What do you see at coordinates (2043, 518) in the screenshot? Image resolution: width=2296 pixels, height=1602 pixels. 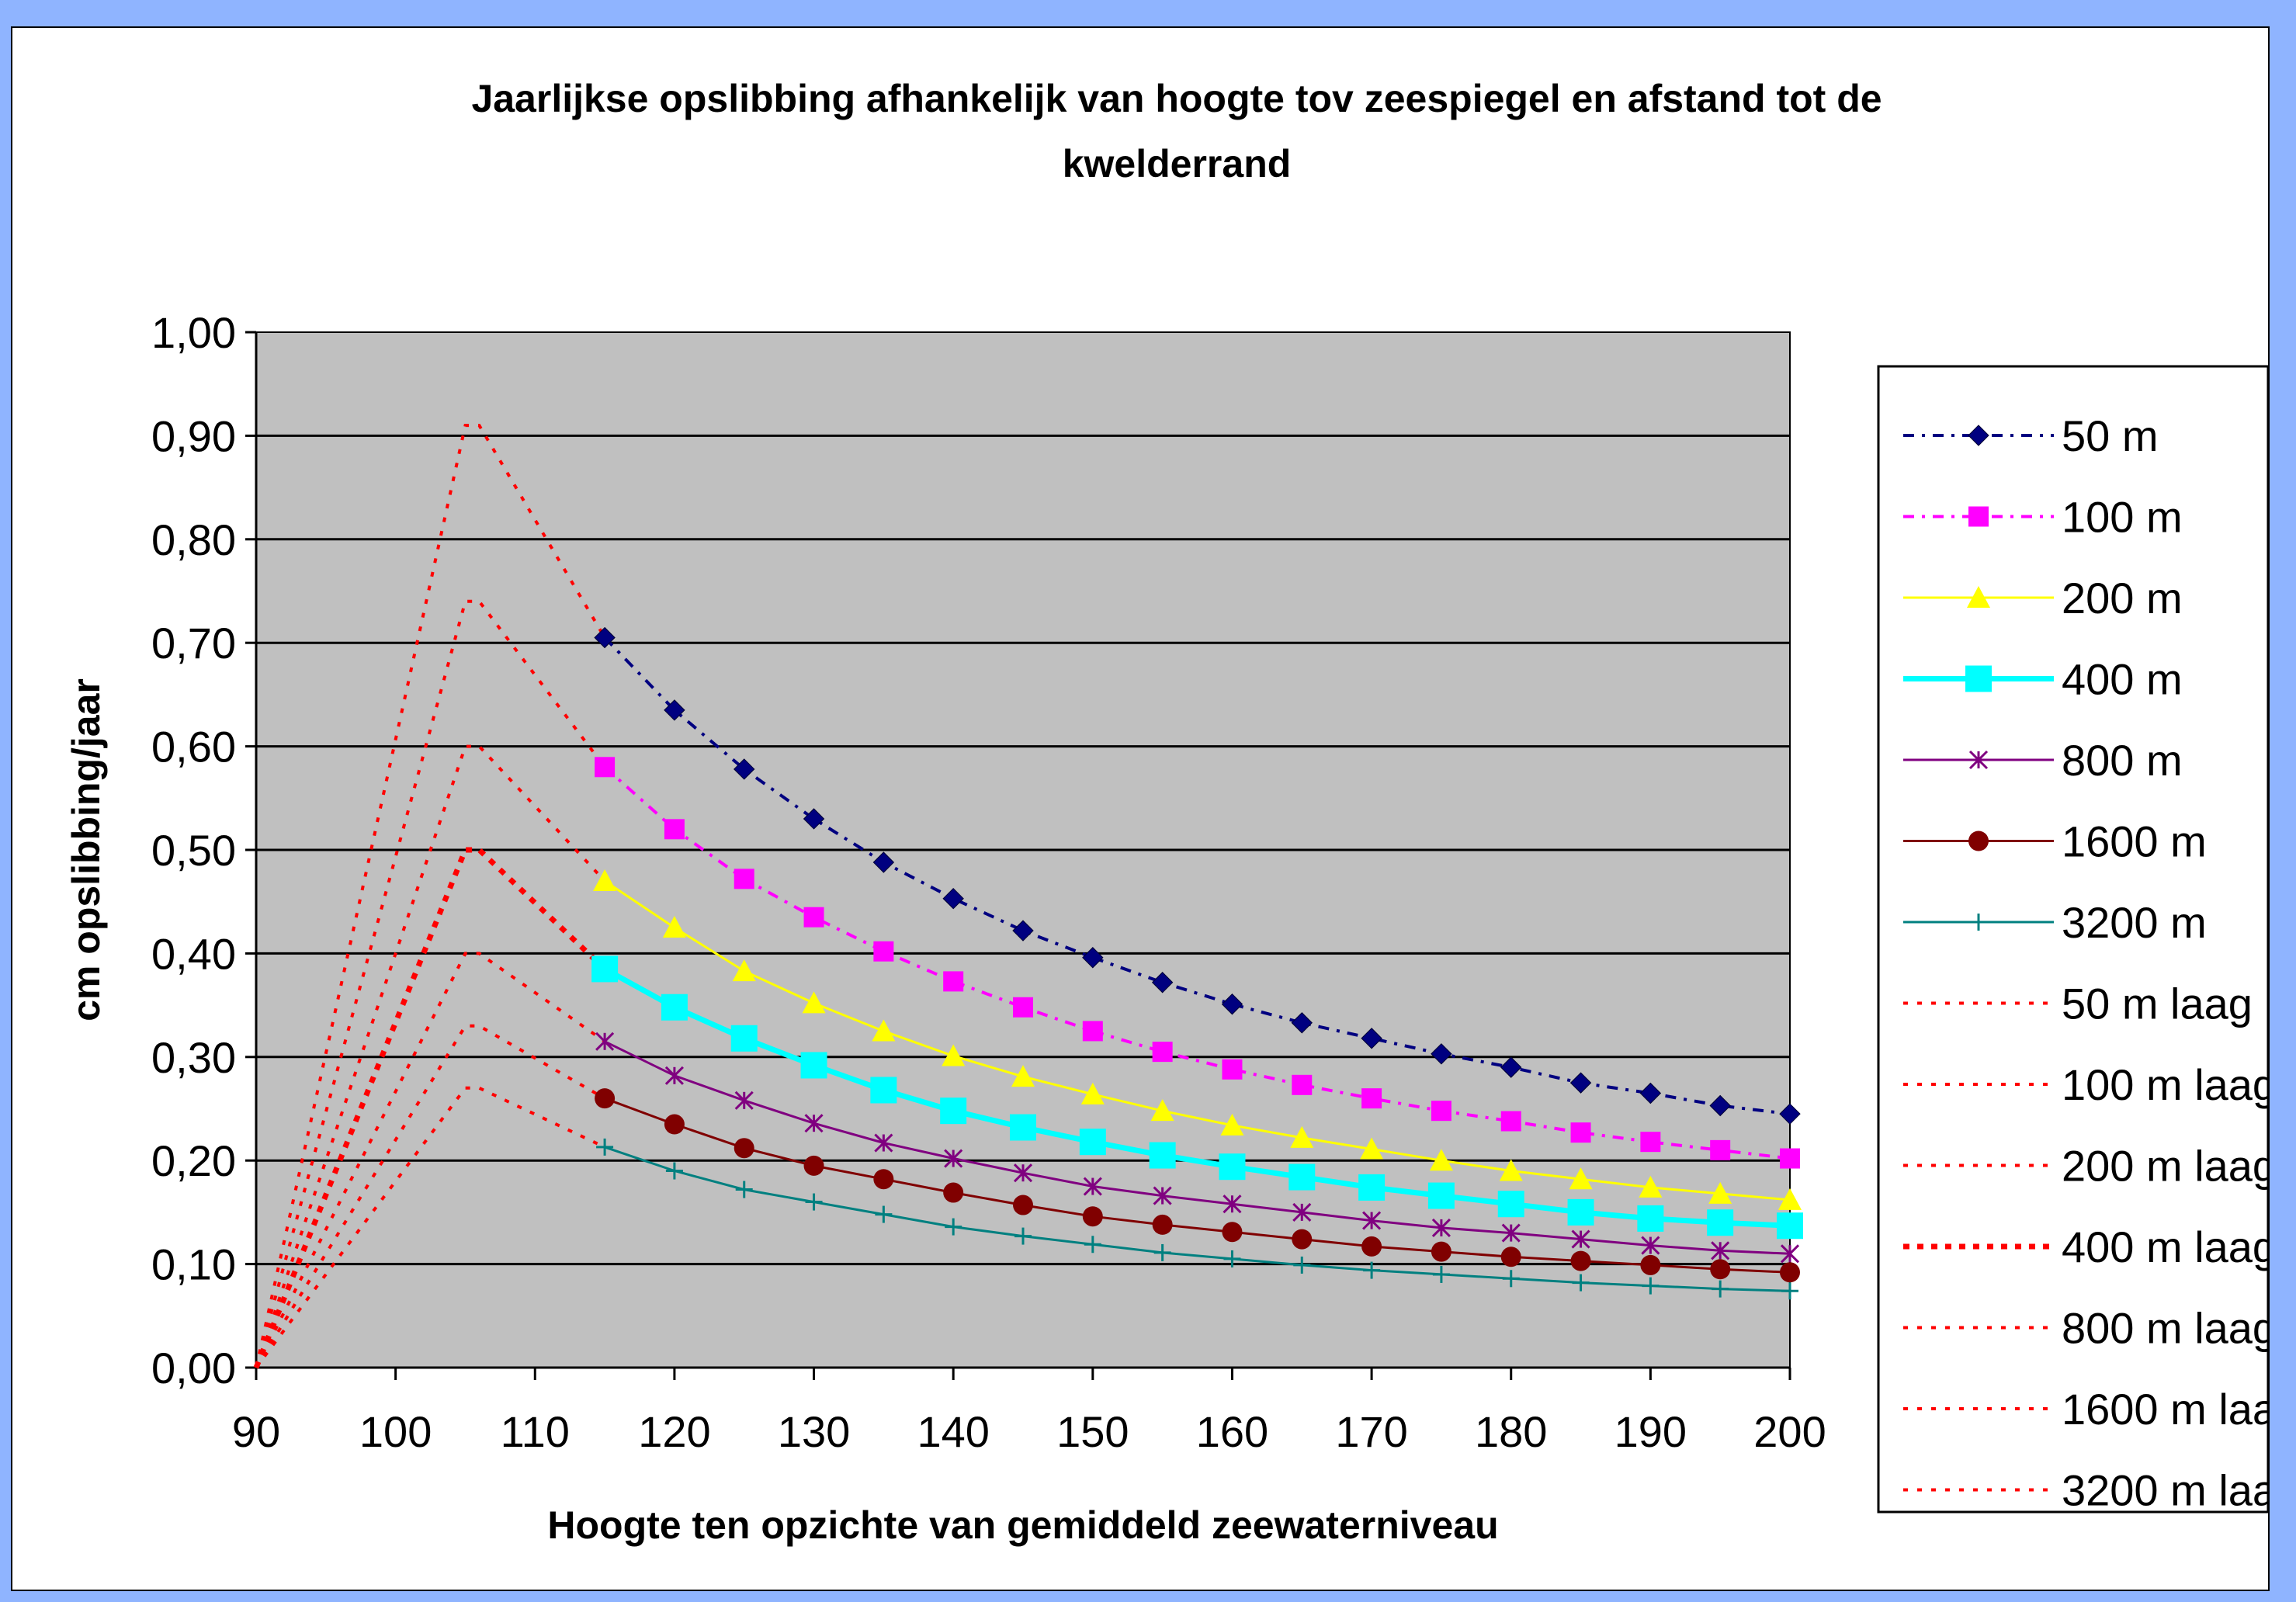 I see `legend-item: 100 m` at bounding box center [2043, 518].